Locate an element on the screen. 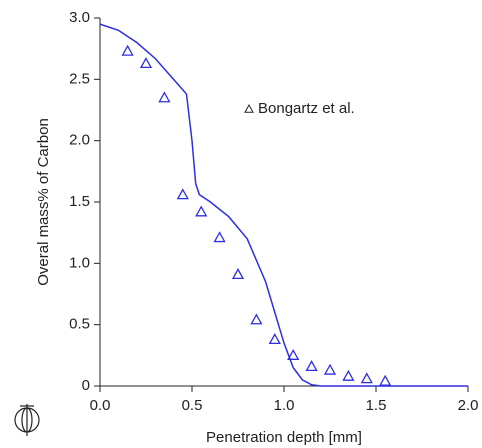 This screenshot has width=482, height=448. x-axis-label: Penetration depth [mm] is located at coordinates (284, 437).